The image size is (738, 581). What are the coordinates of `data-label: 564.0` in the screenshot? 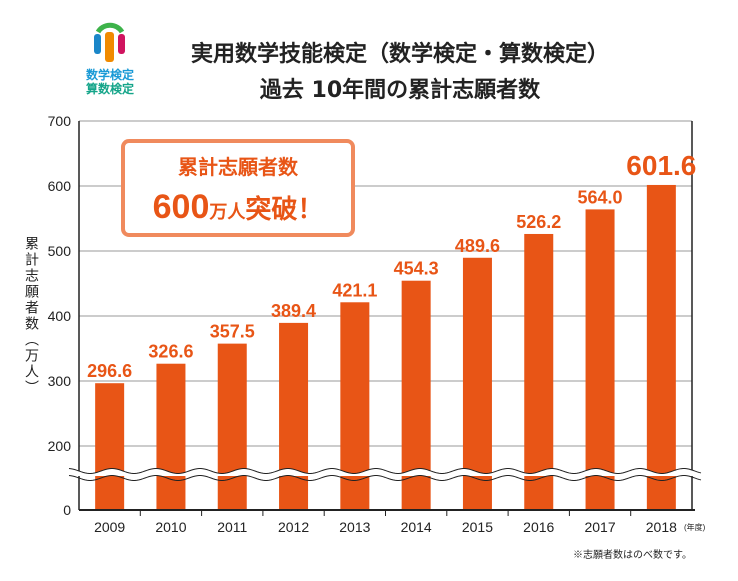 It's located at (600, 197).